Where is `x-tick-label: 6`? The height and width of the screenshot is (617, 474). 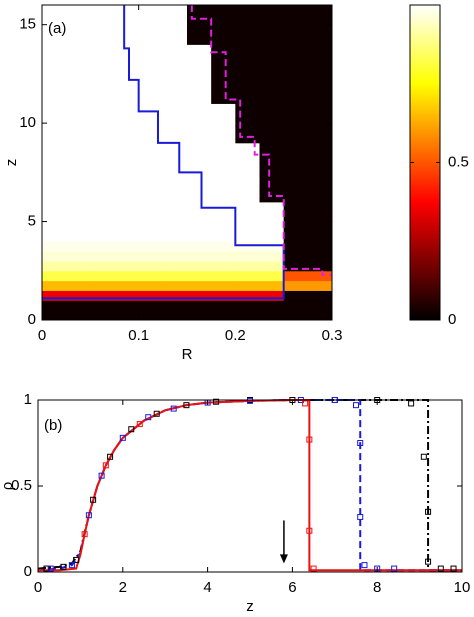 x-tick-label: 6 is located at coordinates (292, 587).